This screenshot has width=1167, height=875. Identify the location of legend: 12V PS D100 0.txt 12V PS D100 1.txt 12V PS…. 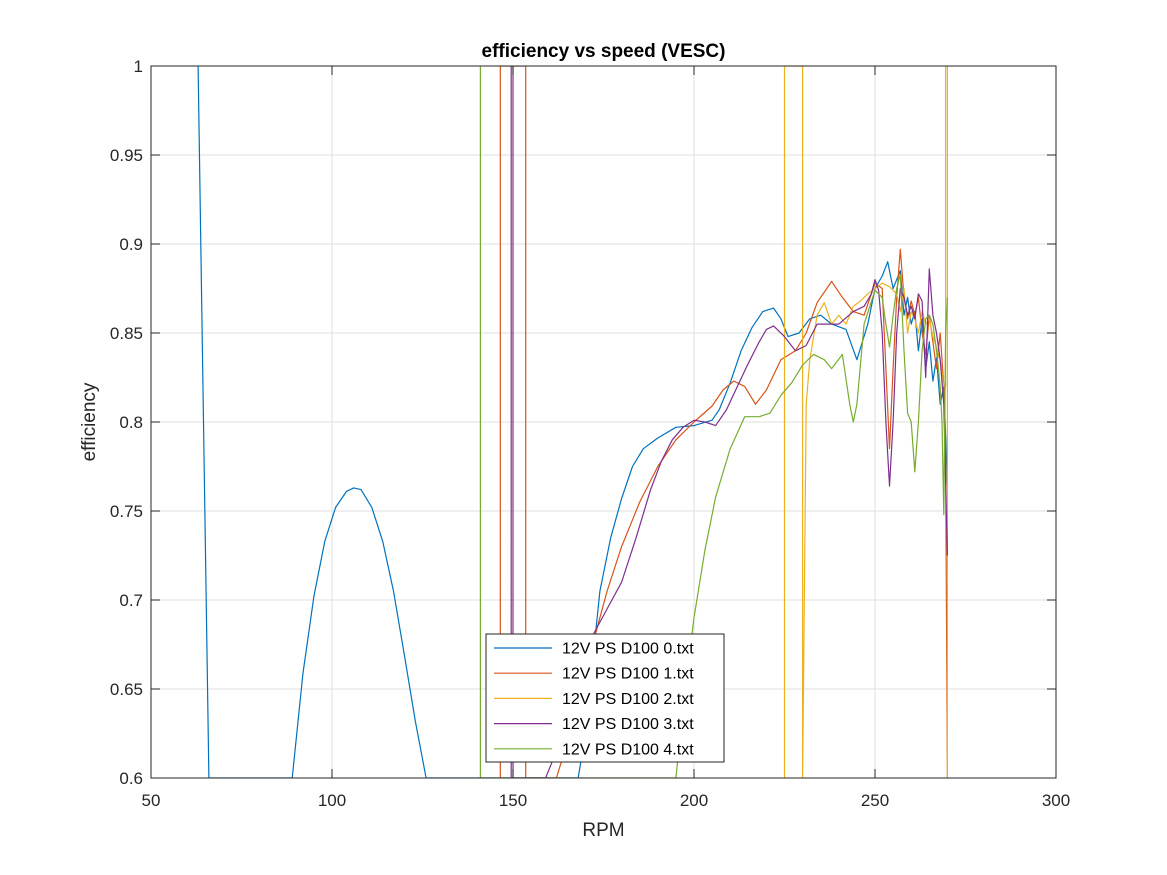
(605, 698).